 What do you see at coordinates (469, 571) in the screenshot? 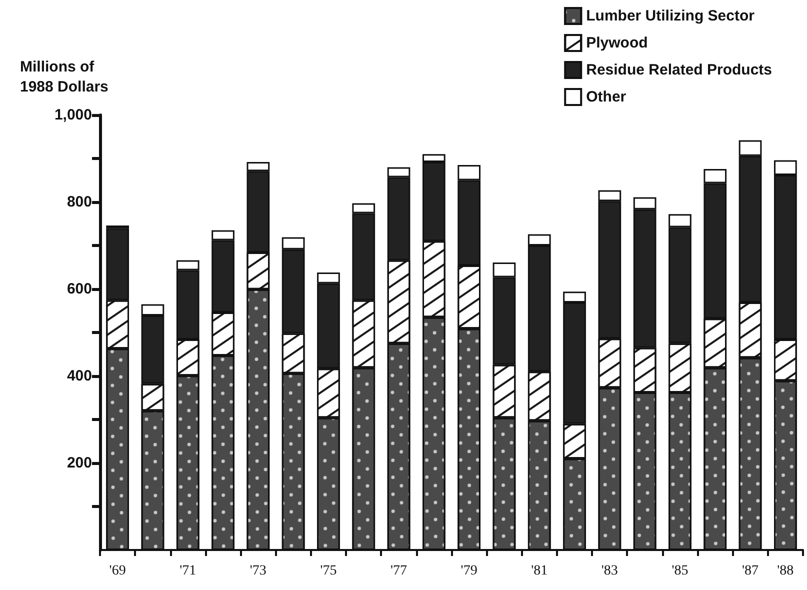
I see `x-tick-label: '79` at bounding box center [469, 571].